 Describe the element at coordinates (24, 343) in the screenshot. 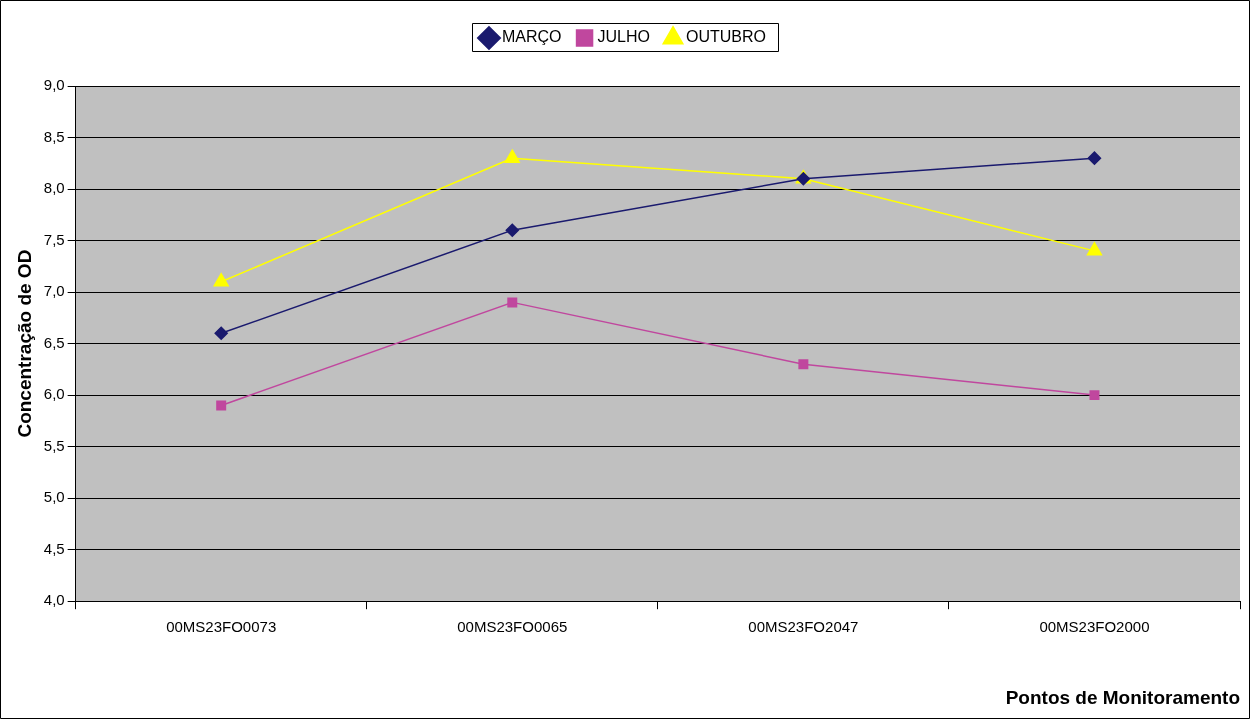

I see `y-axis-title: Concentração de OD` at that location.